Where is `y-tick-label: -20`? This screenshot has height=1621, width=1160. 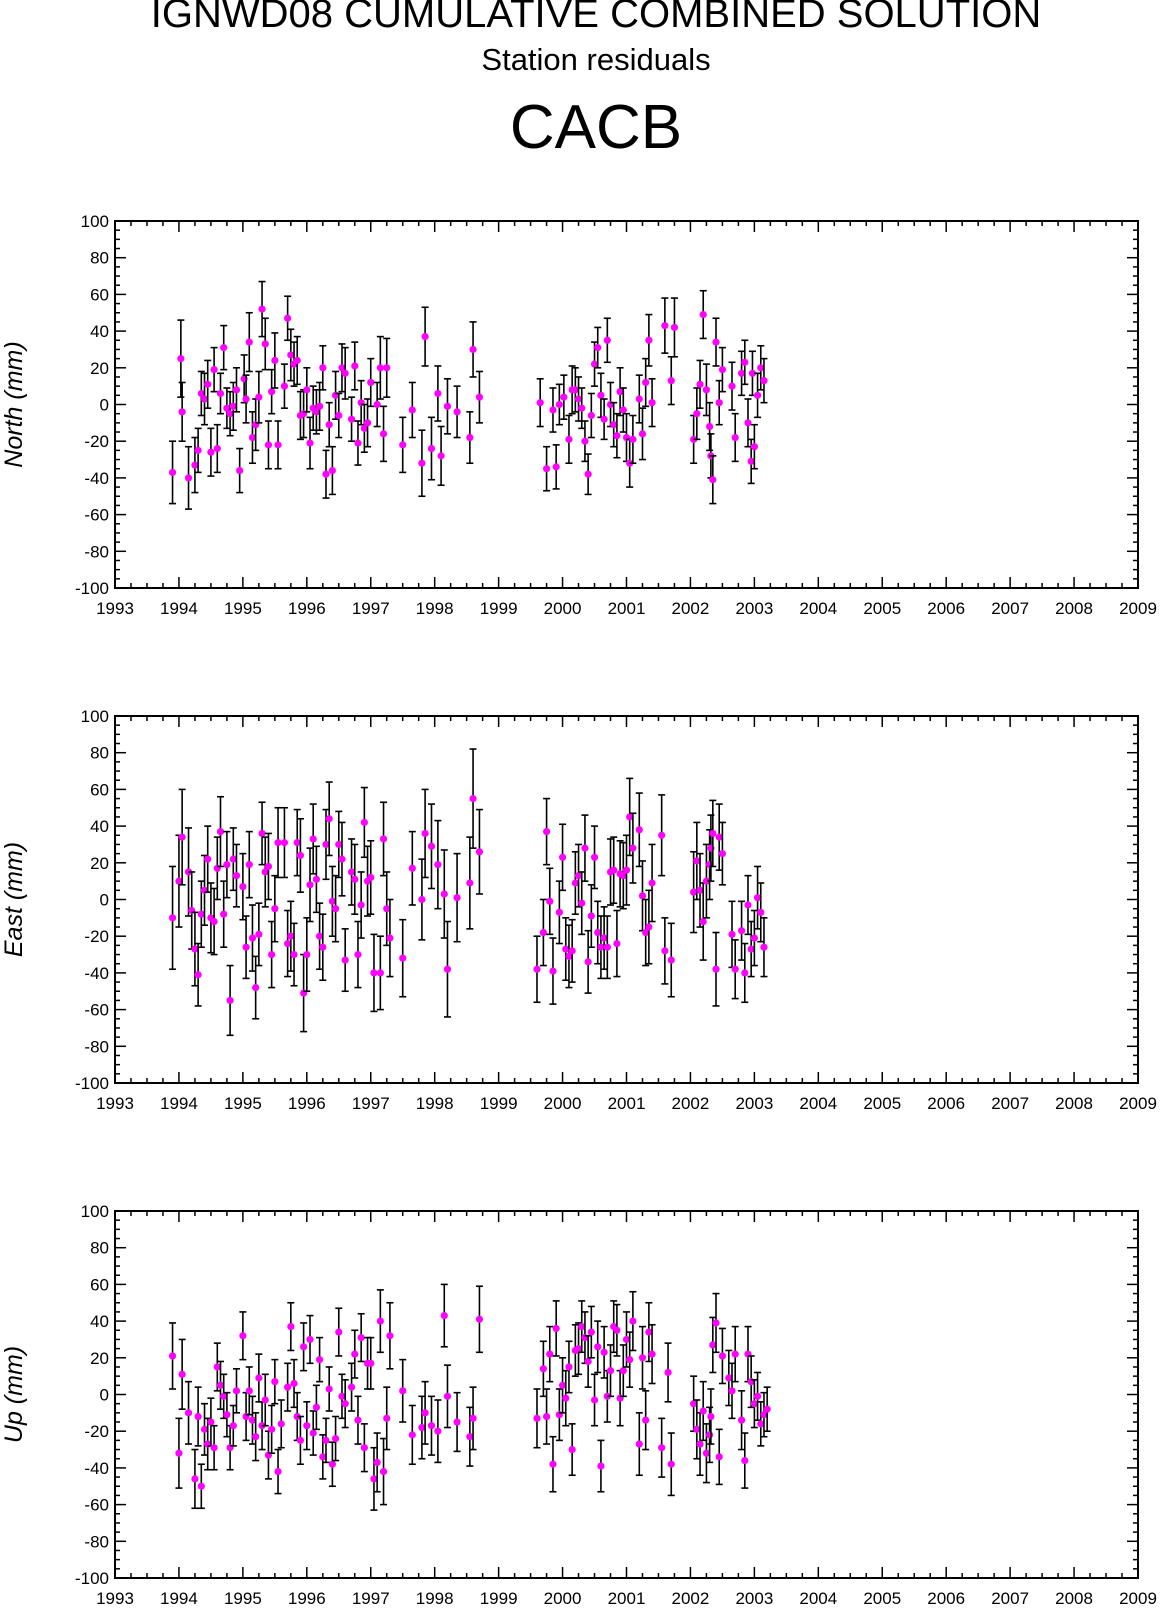 y-tick-label: -20 is located at coordinates (96, 441).